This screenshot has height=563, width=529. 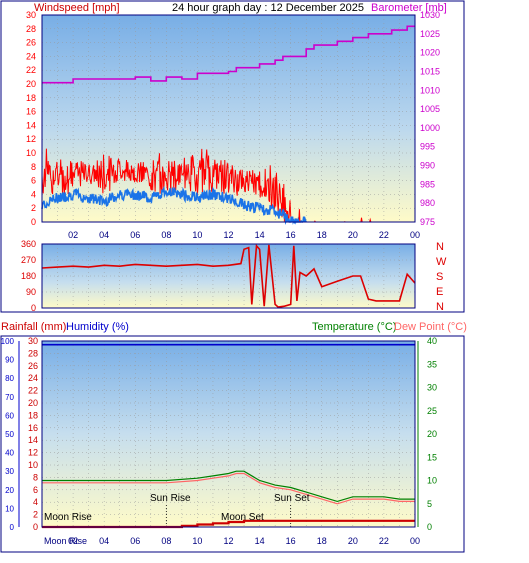 I want to click on x-tick-label: 02, so click(x=73, y=541).